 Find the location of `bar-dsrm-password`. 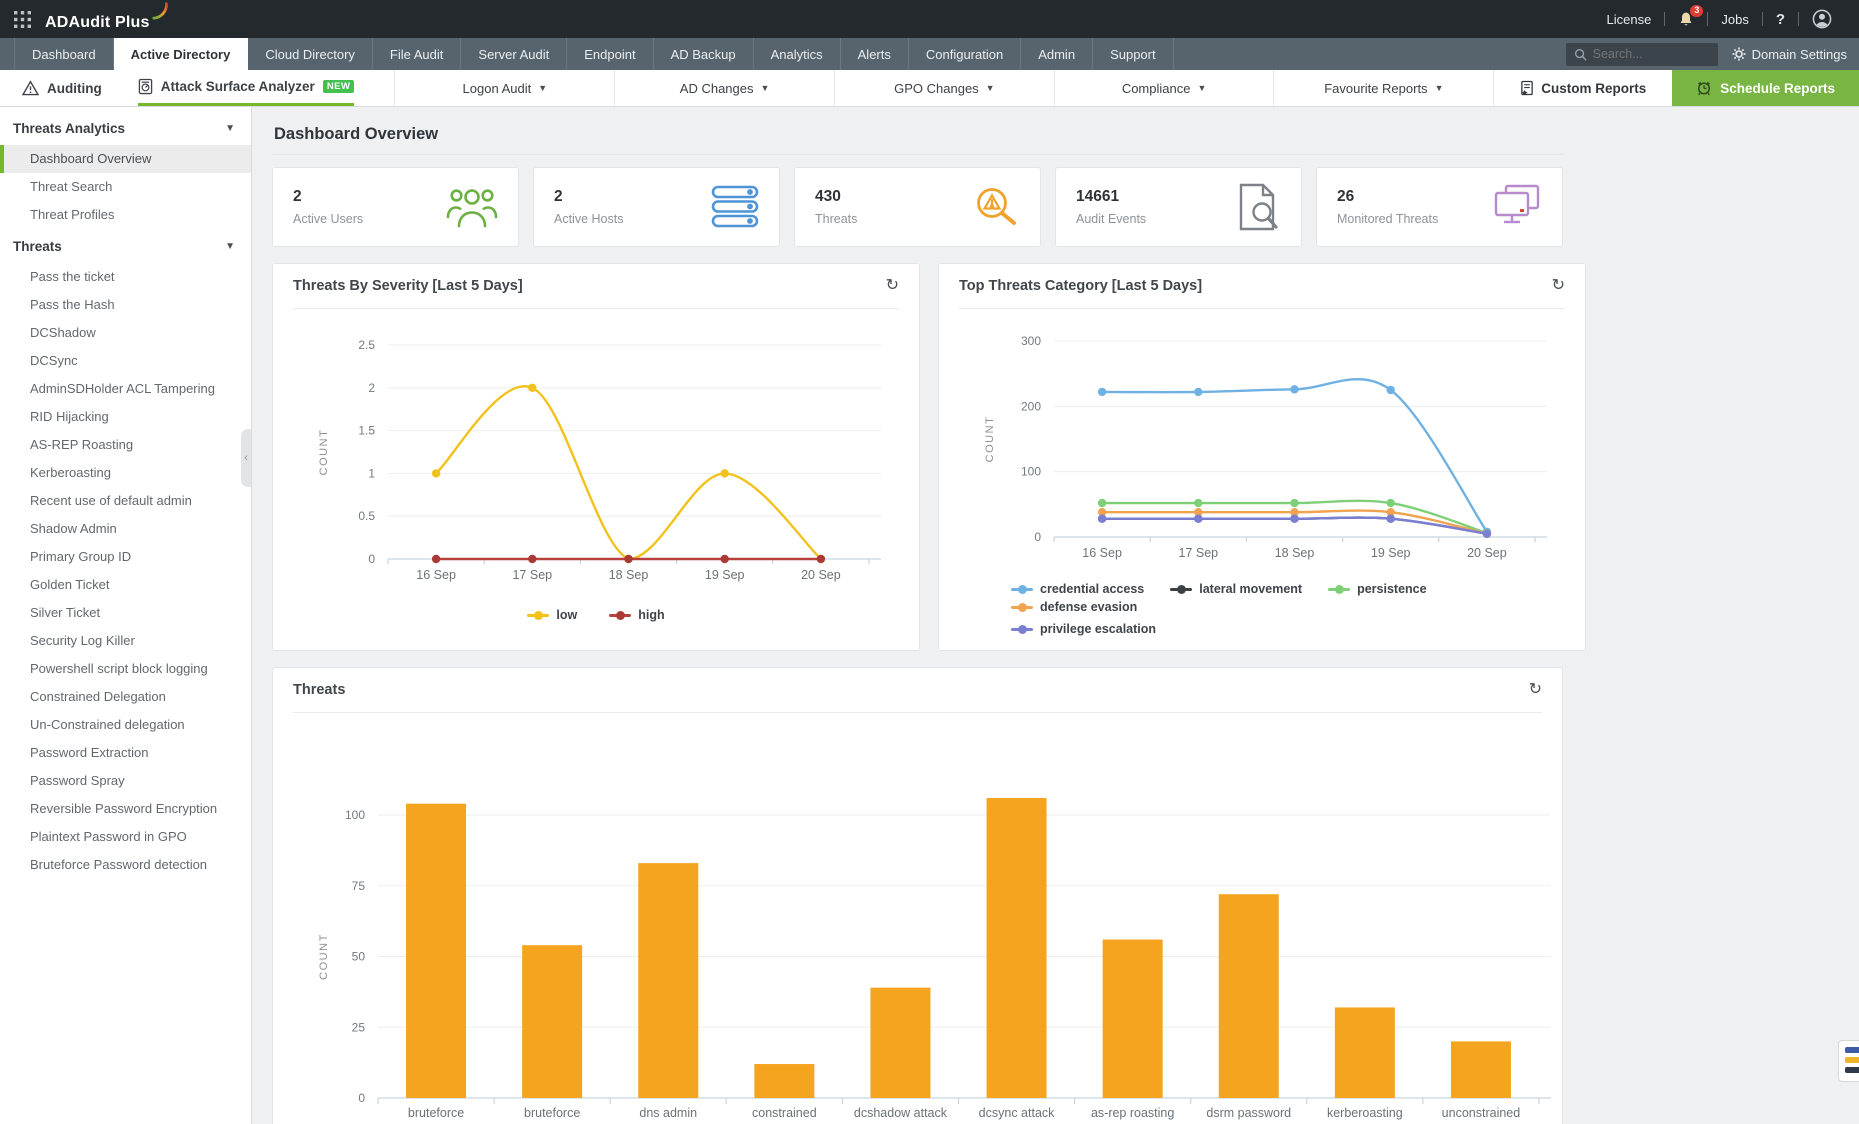

bar-dsrm-password is located at coordinates (1248, 996).